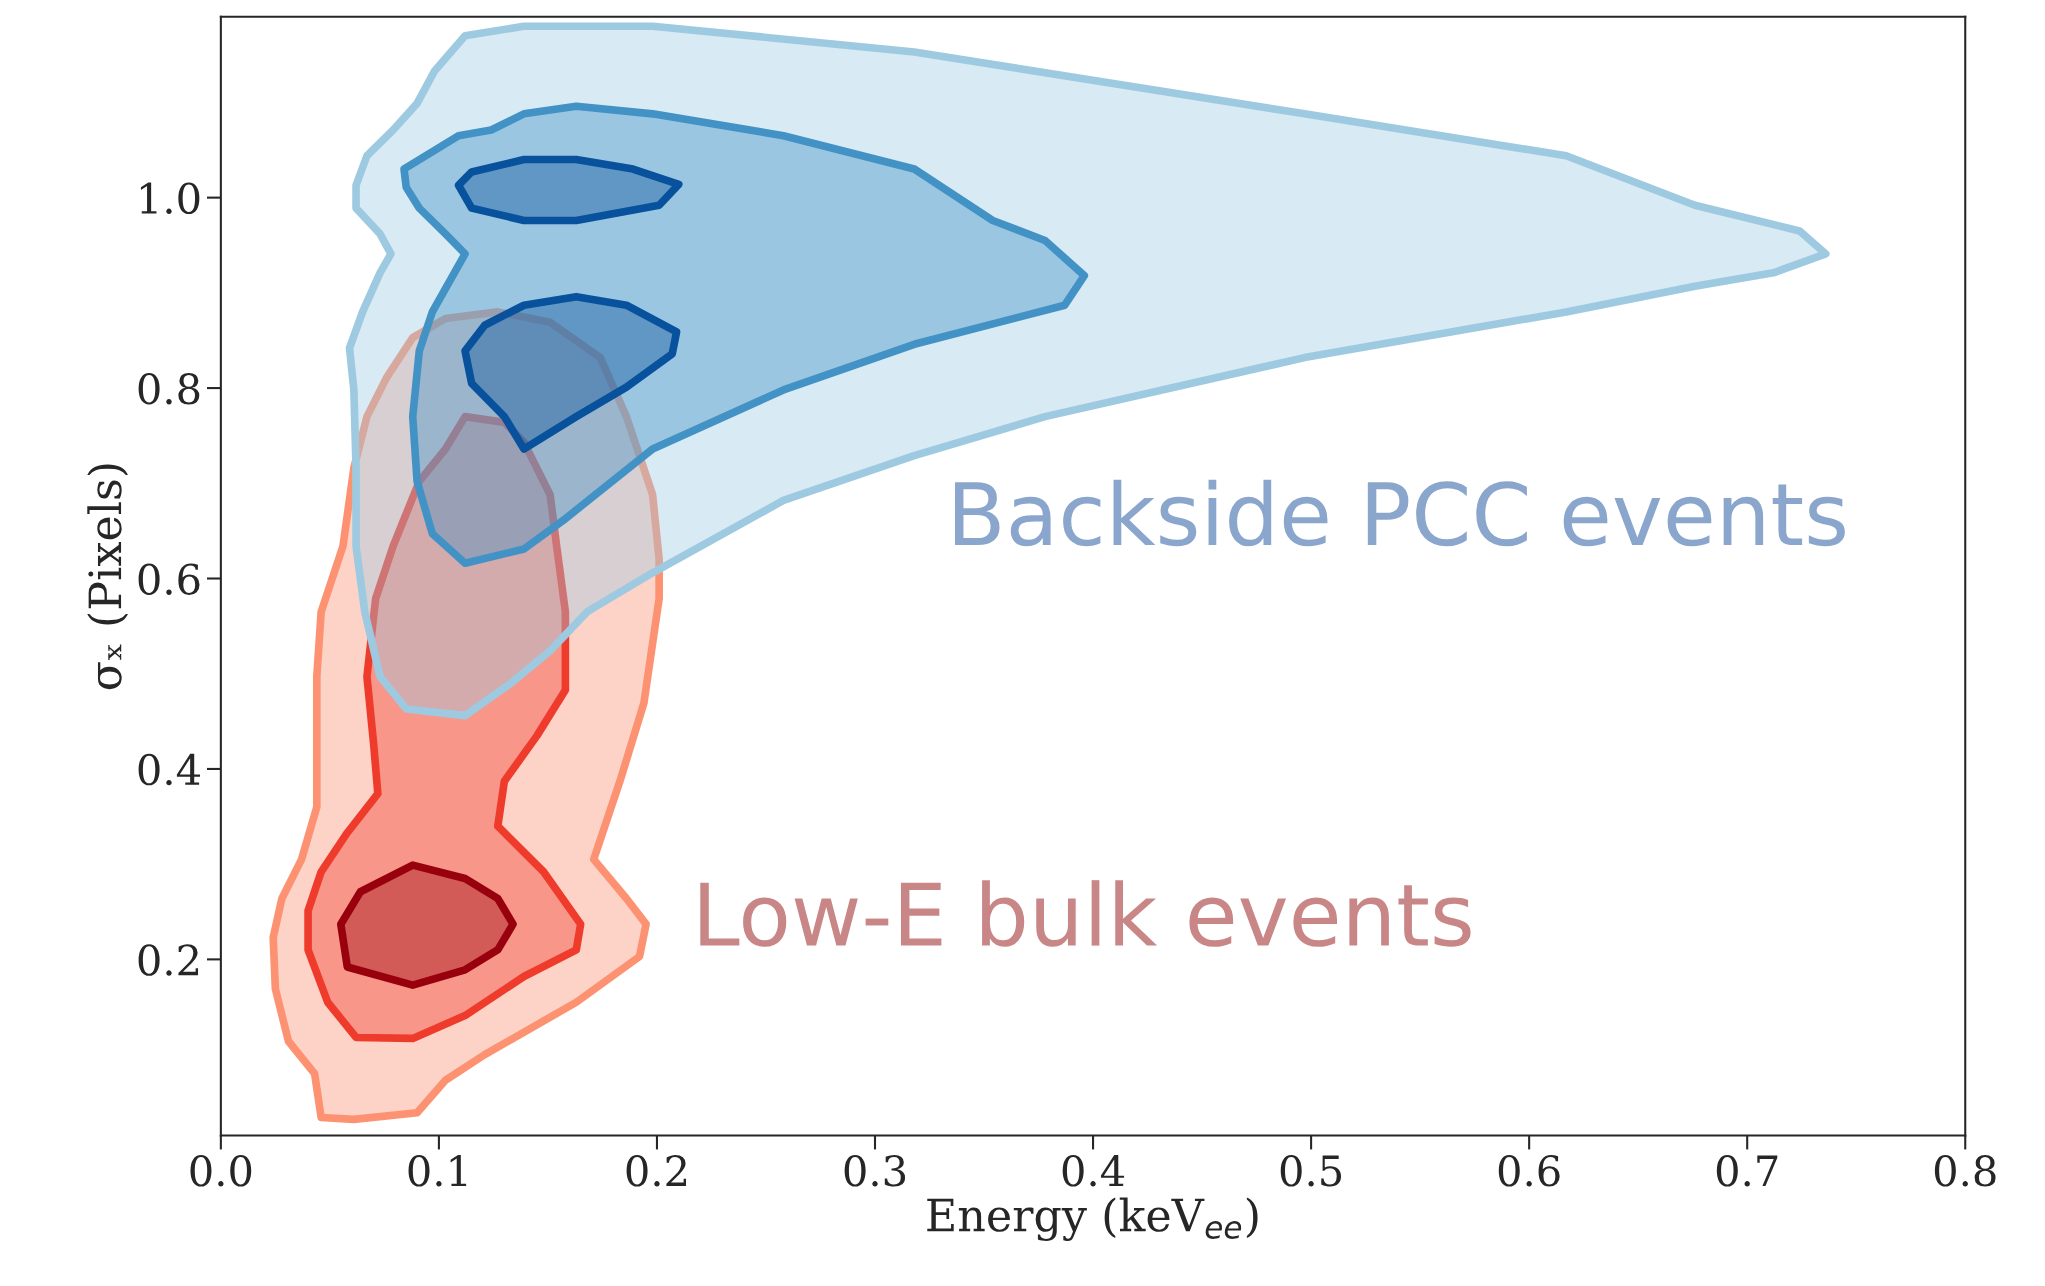 This screenshot has width=2045, height=1286. Describe the element at coordinates (107, 577) in the screenshot. I see `y-axis-title: σₓ (Pixels)` at that location.